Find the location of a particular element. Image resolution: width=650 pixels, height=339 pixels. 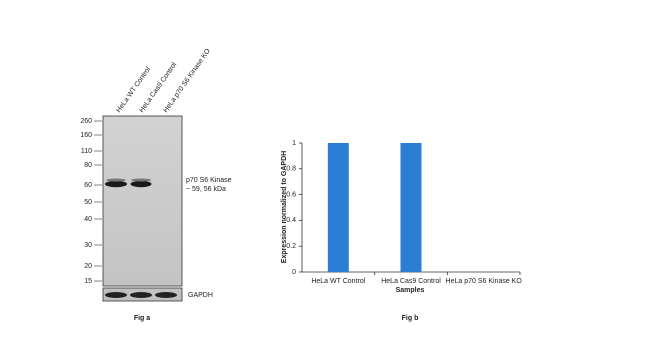

marker-label: 160 is located at coordinates (86, 135).